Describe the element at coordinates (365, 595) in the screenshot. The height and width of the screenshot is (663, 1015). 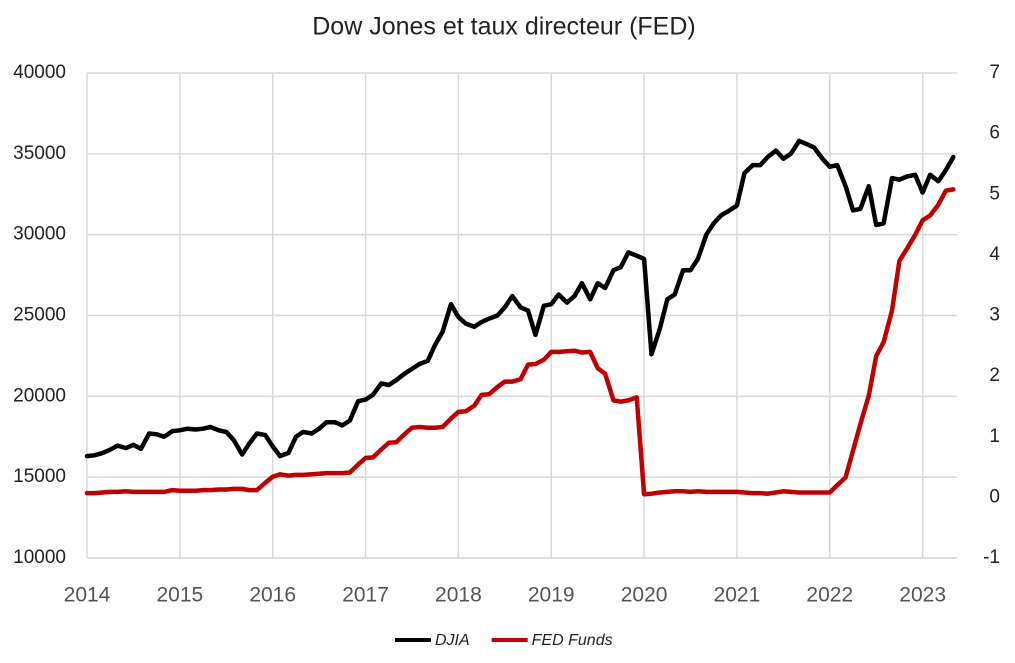
I see `x-tick-label: 2017` at that location.